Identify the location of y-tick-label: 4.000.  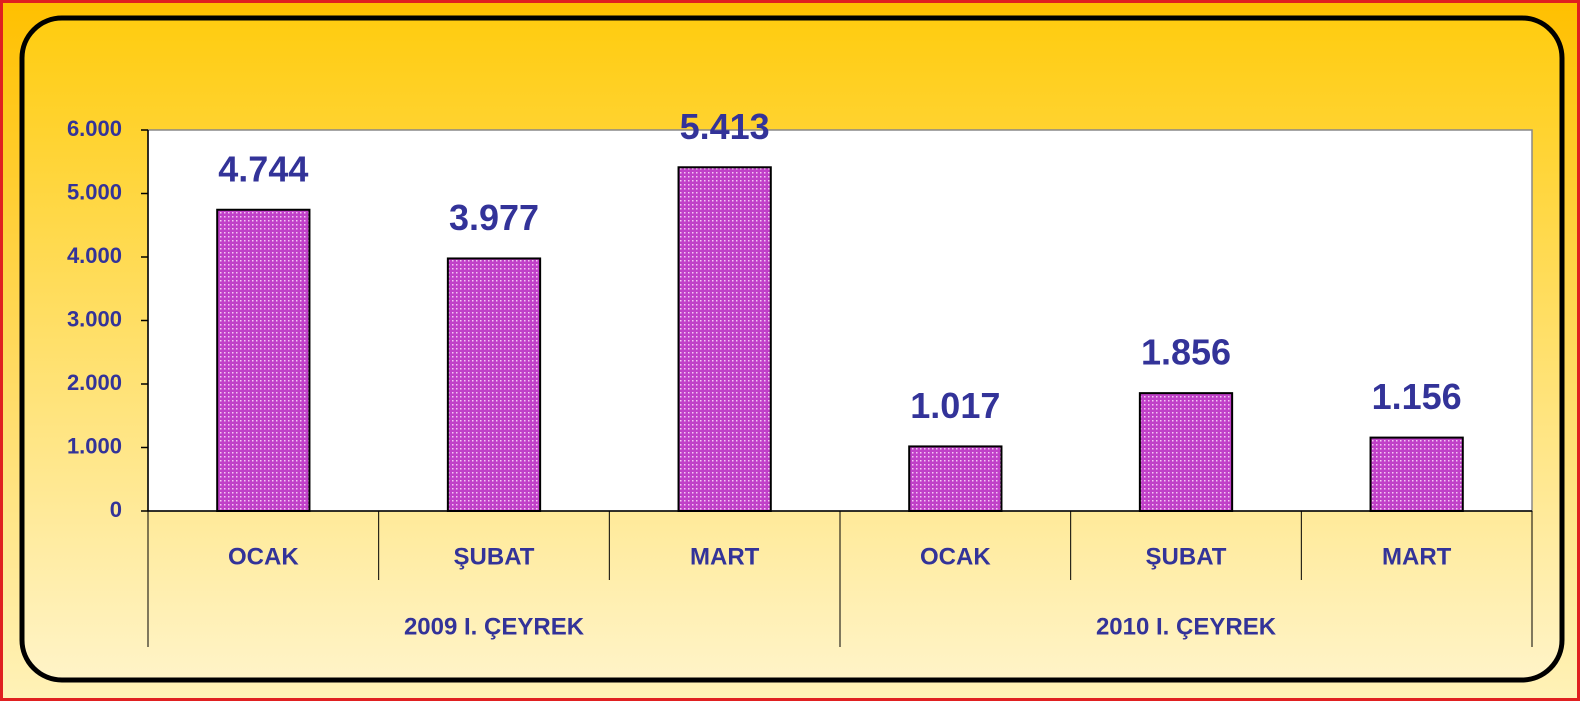
(94, 255).